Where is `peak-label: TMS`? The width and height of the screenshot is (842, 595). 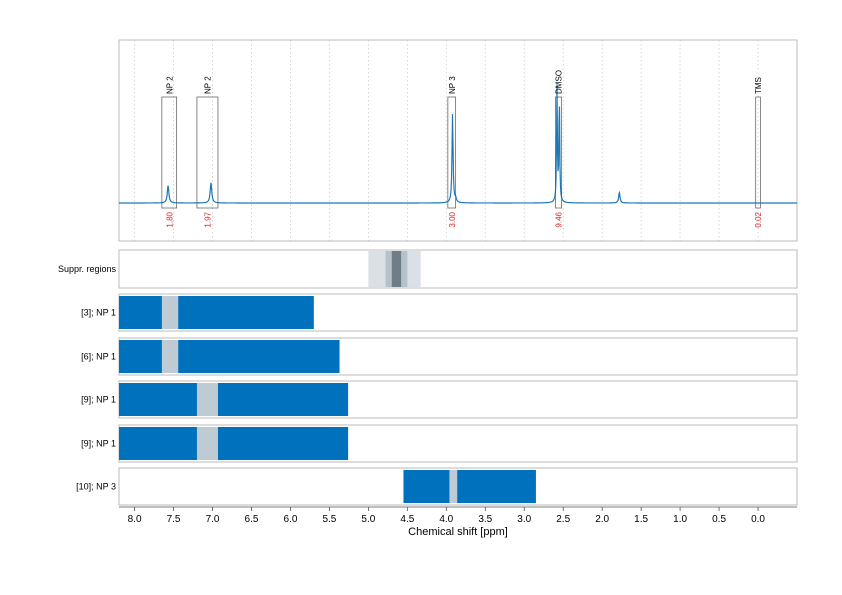 peak-label: TMS is located at coordinates (758, 85).